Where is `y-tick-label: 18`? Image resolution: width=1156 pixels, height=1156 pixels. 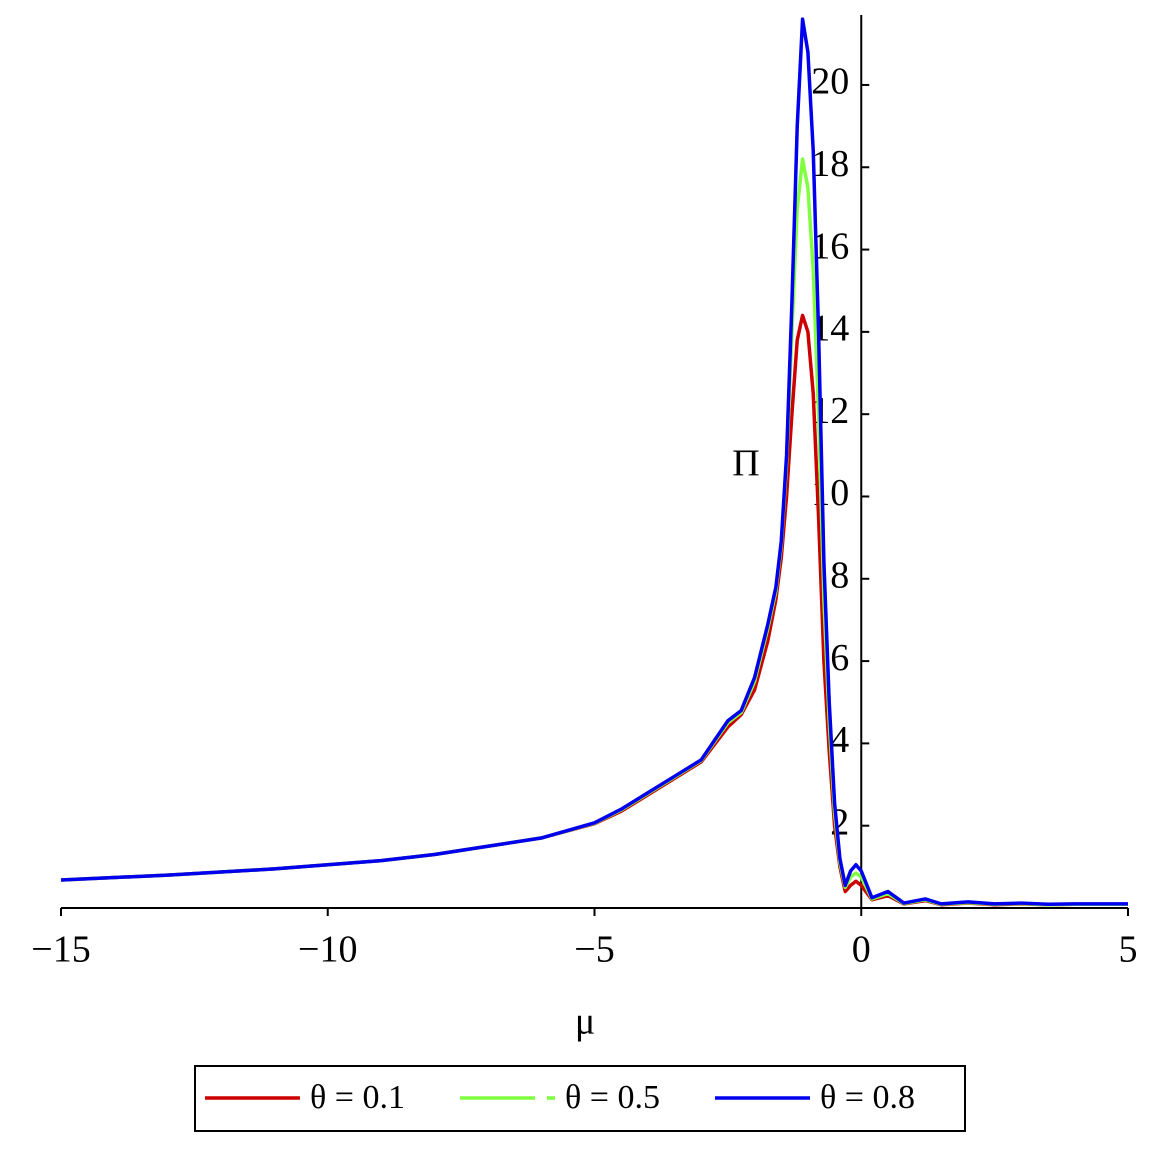
y-tick-label: 18 is located at coordinates (830, 164).